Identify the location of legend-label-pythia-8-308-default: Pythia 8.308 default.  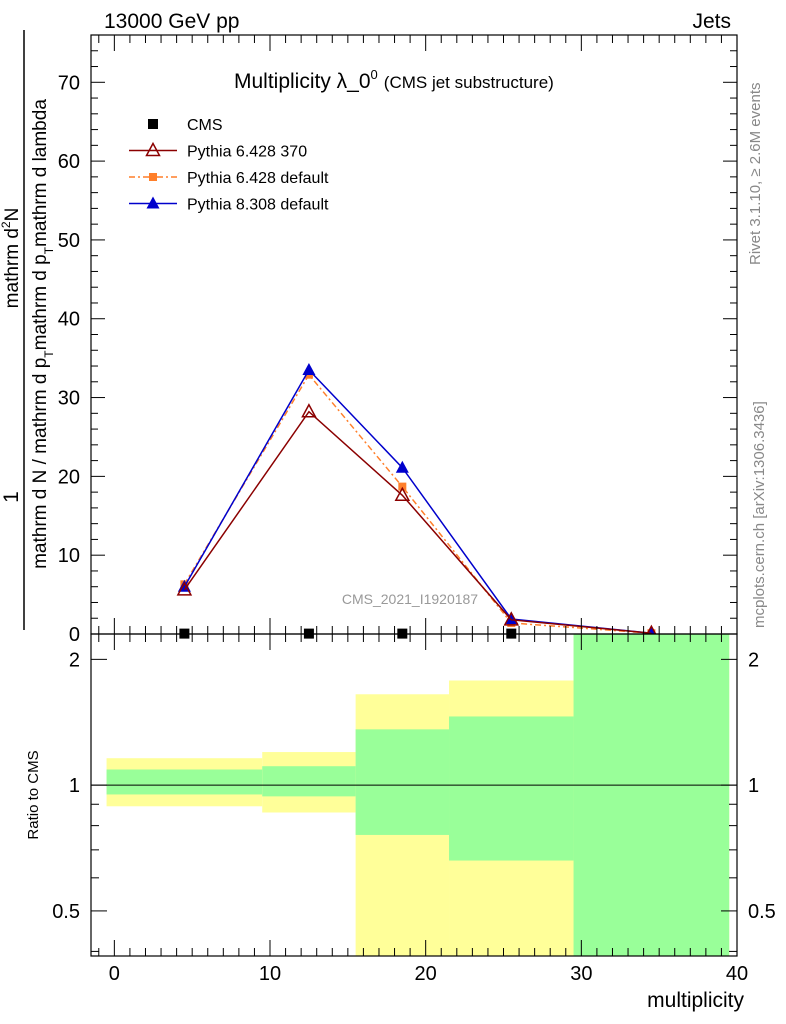
(258, 205).